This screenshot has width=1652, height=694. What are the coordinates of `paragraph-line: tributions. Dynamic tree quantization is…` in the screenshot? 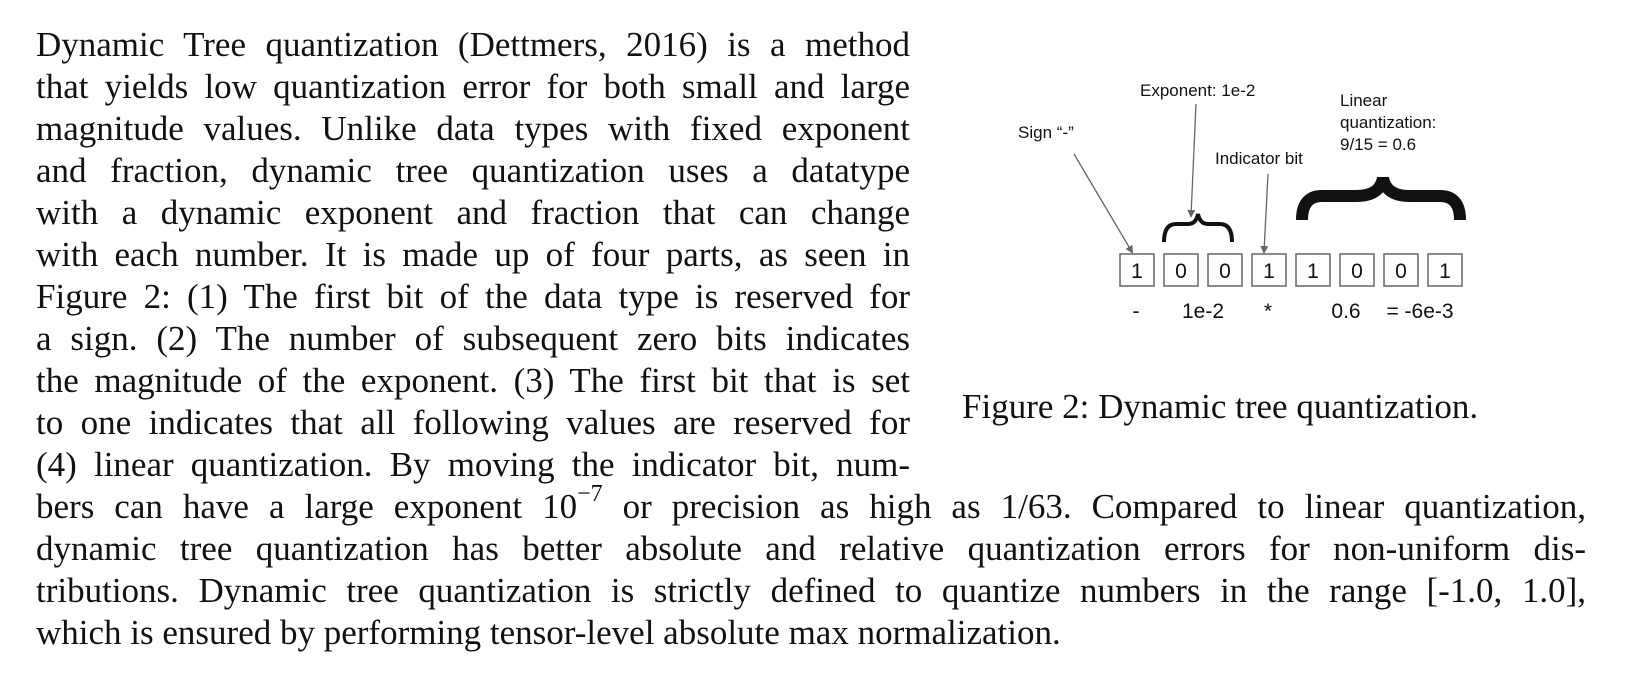 It's located at (811, 590).